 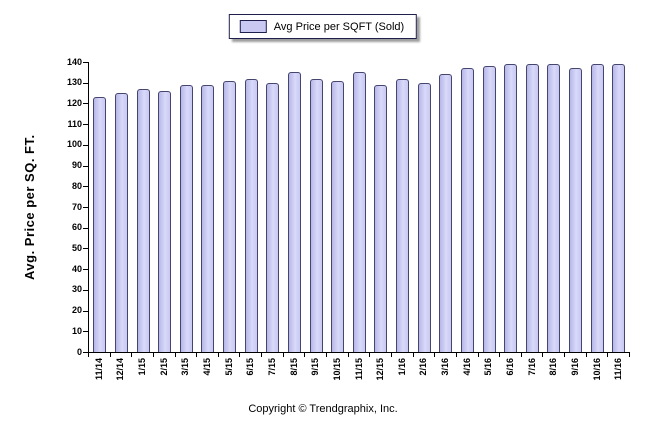 I want to click on bar-8/16, so click(x=554, y=208).